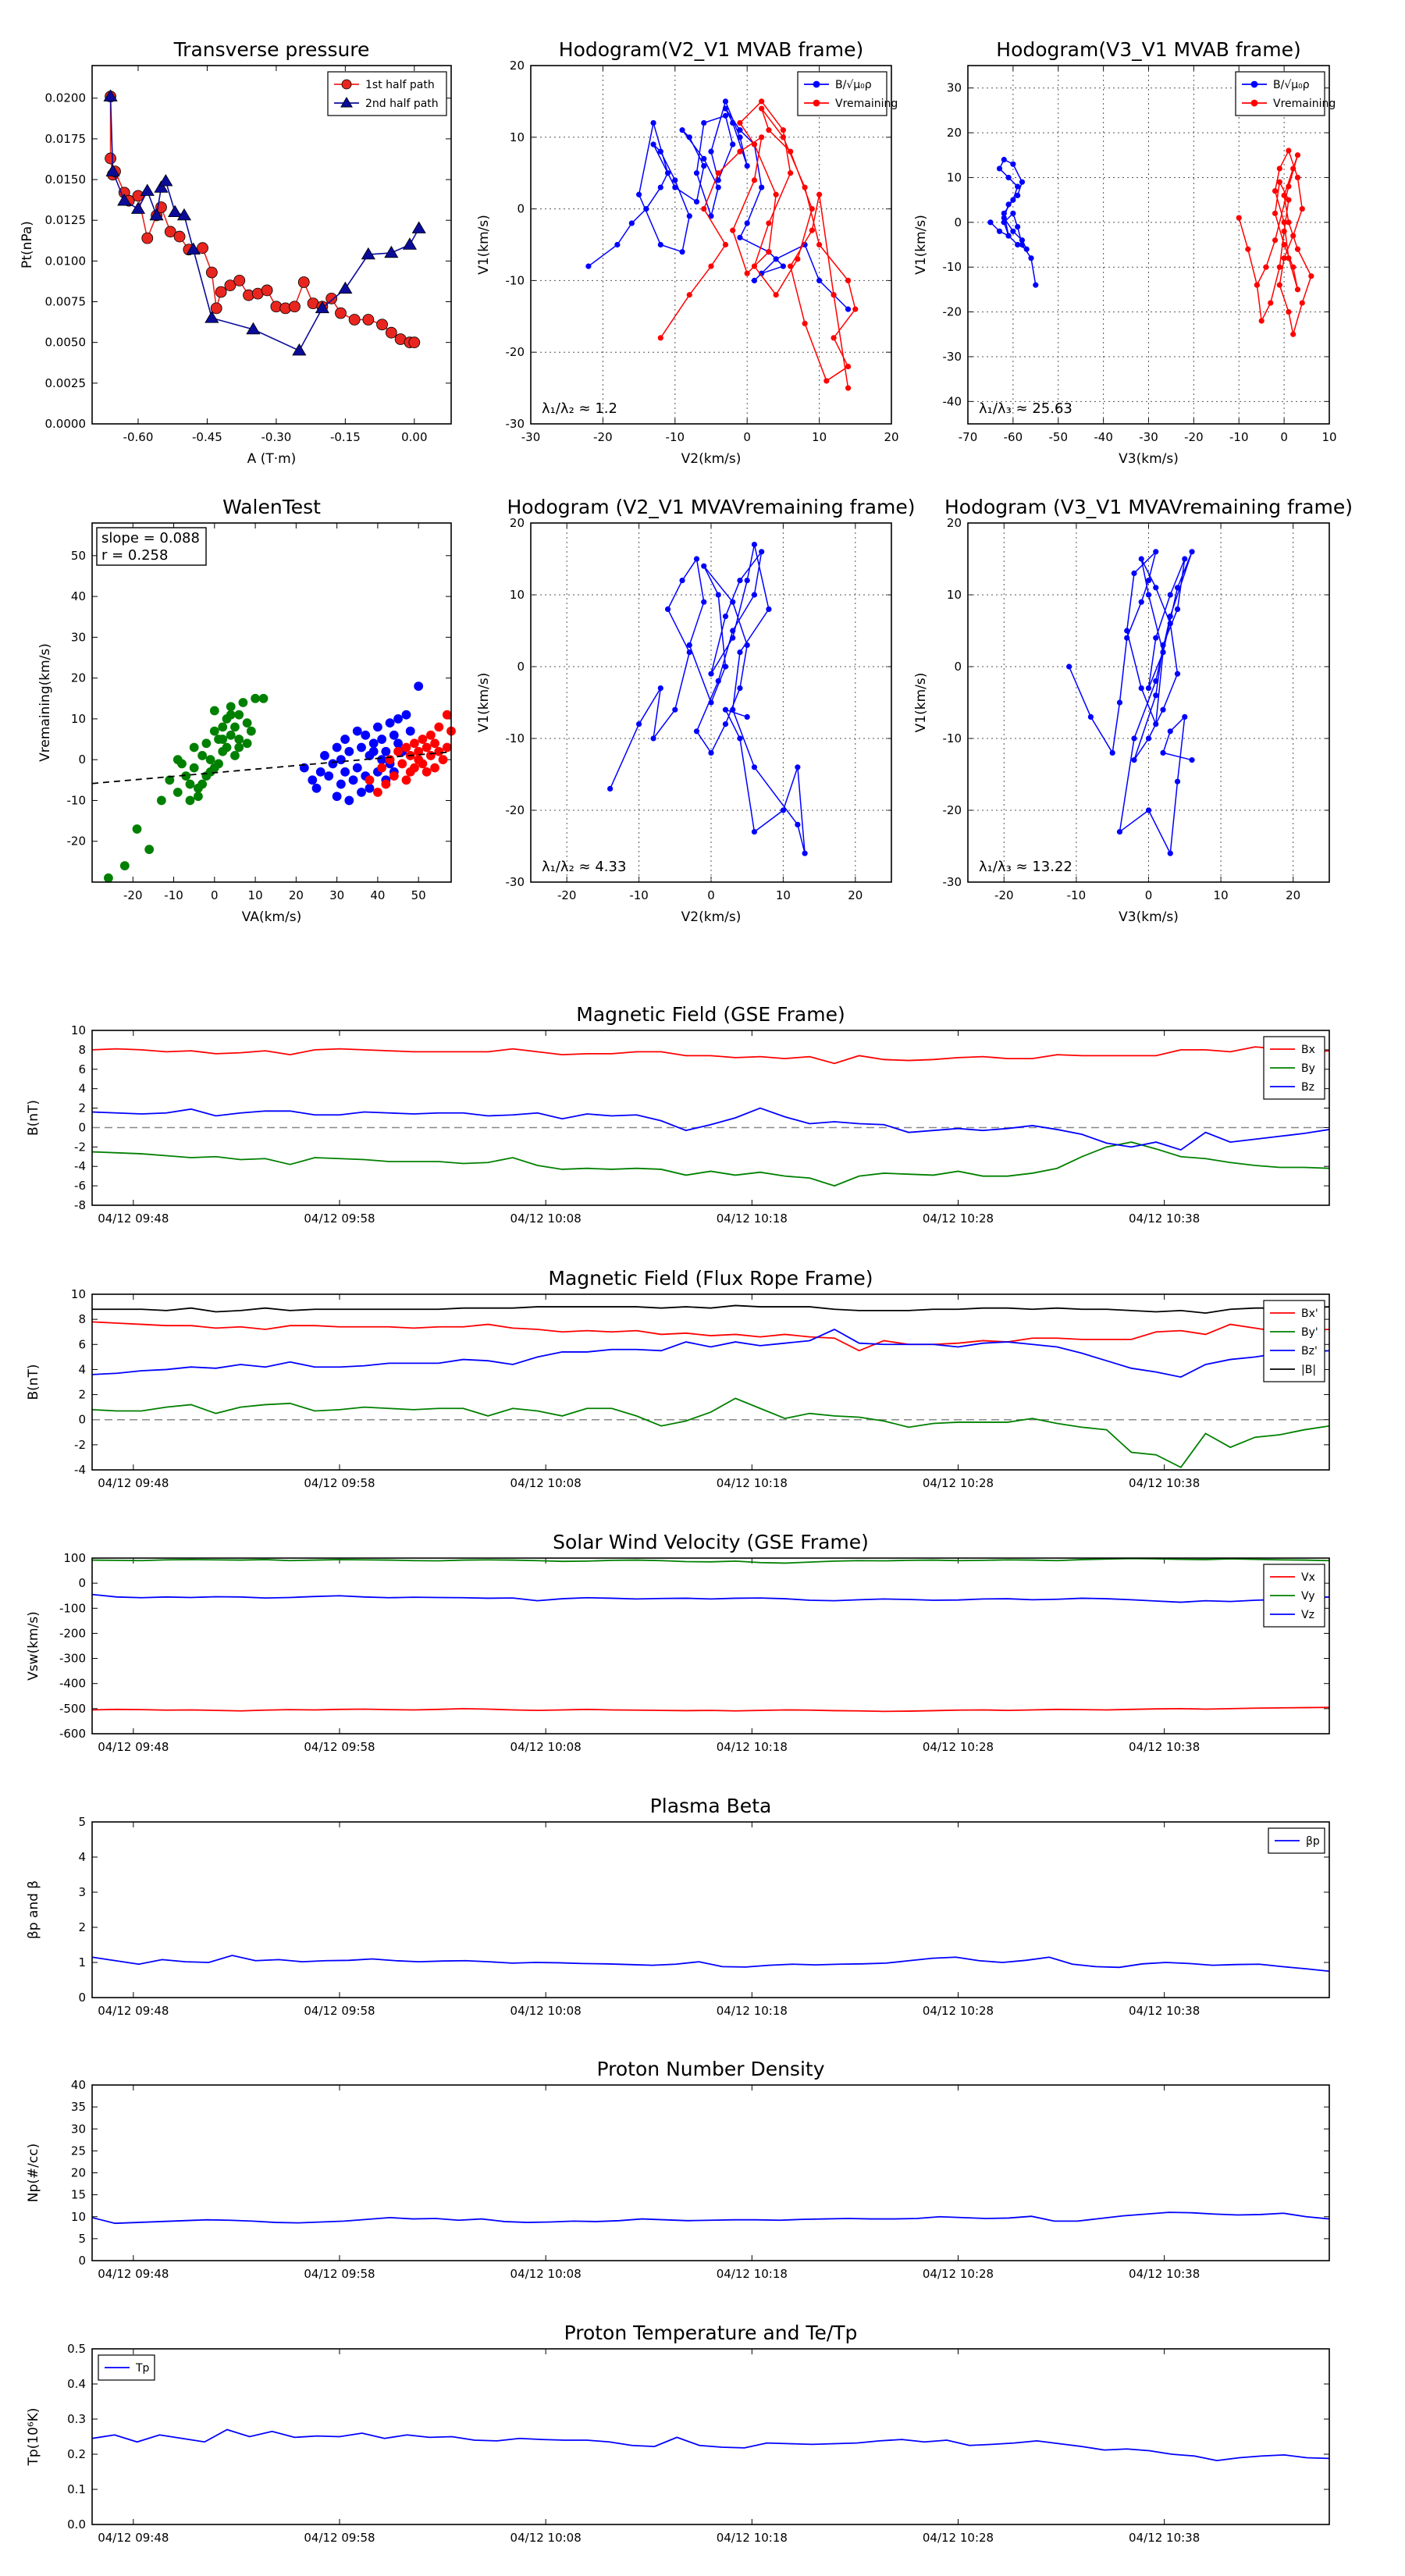  I want to click on x-tick-label: -30, so click(531, 437).